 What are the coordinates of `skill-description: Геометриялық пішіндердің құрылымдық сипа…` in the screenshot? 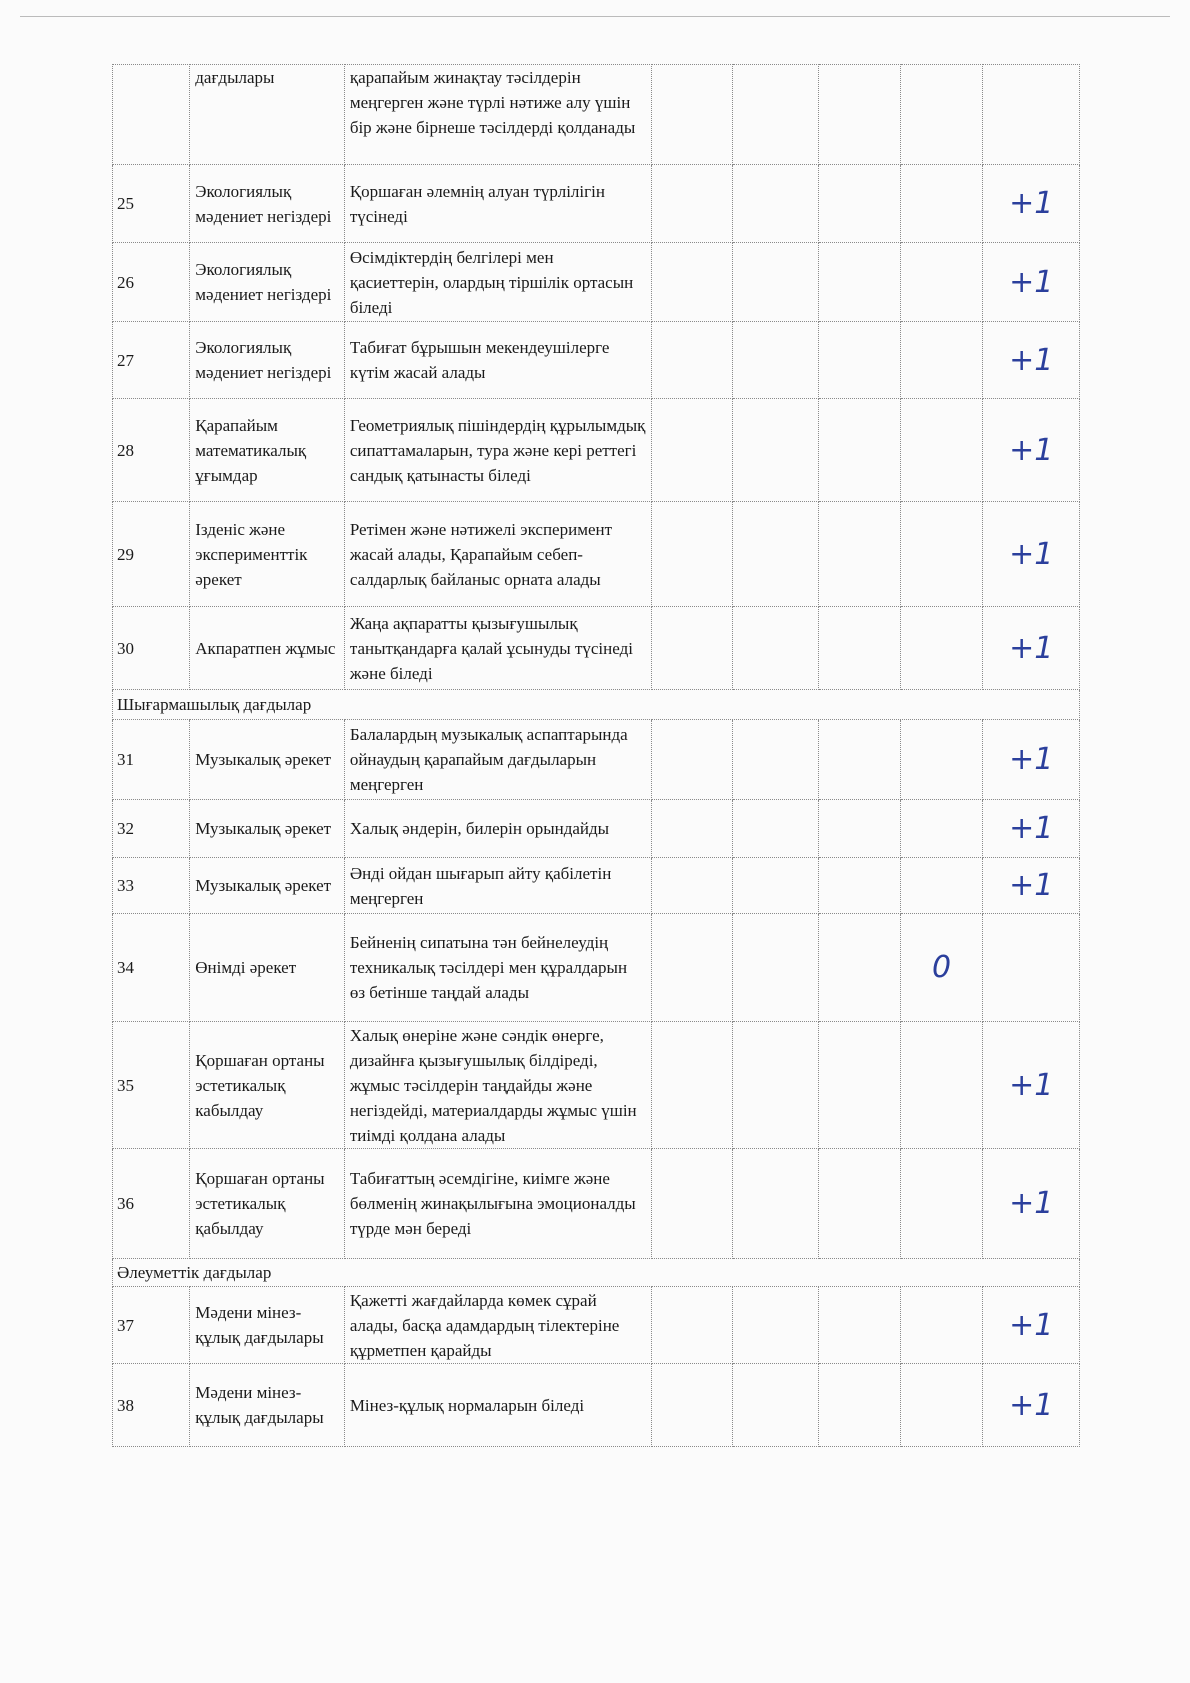 It's located at (497, 450).